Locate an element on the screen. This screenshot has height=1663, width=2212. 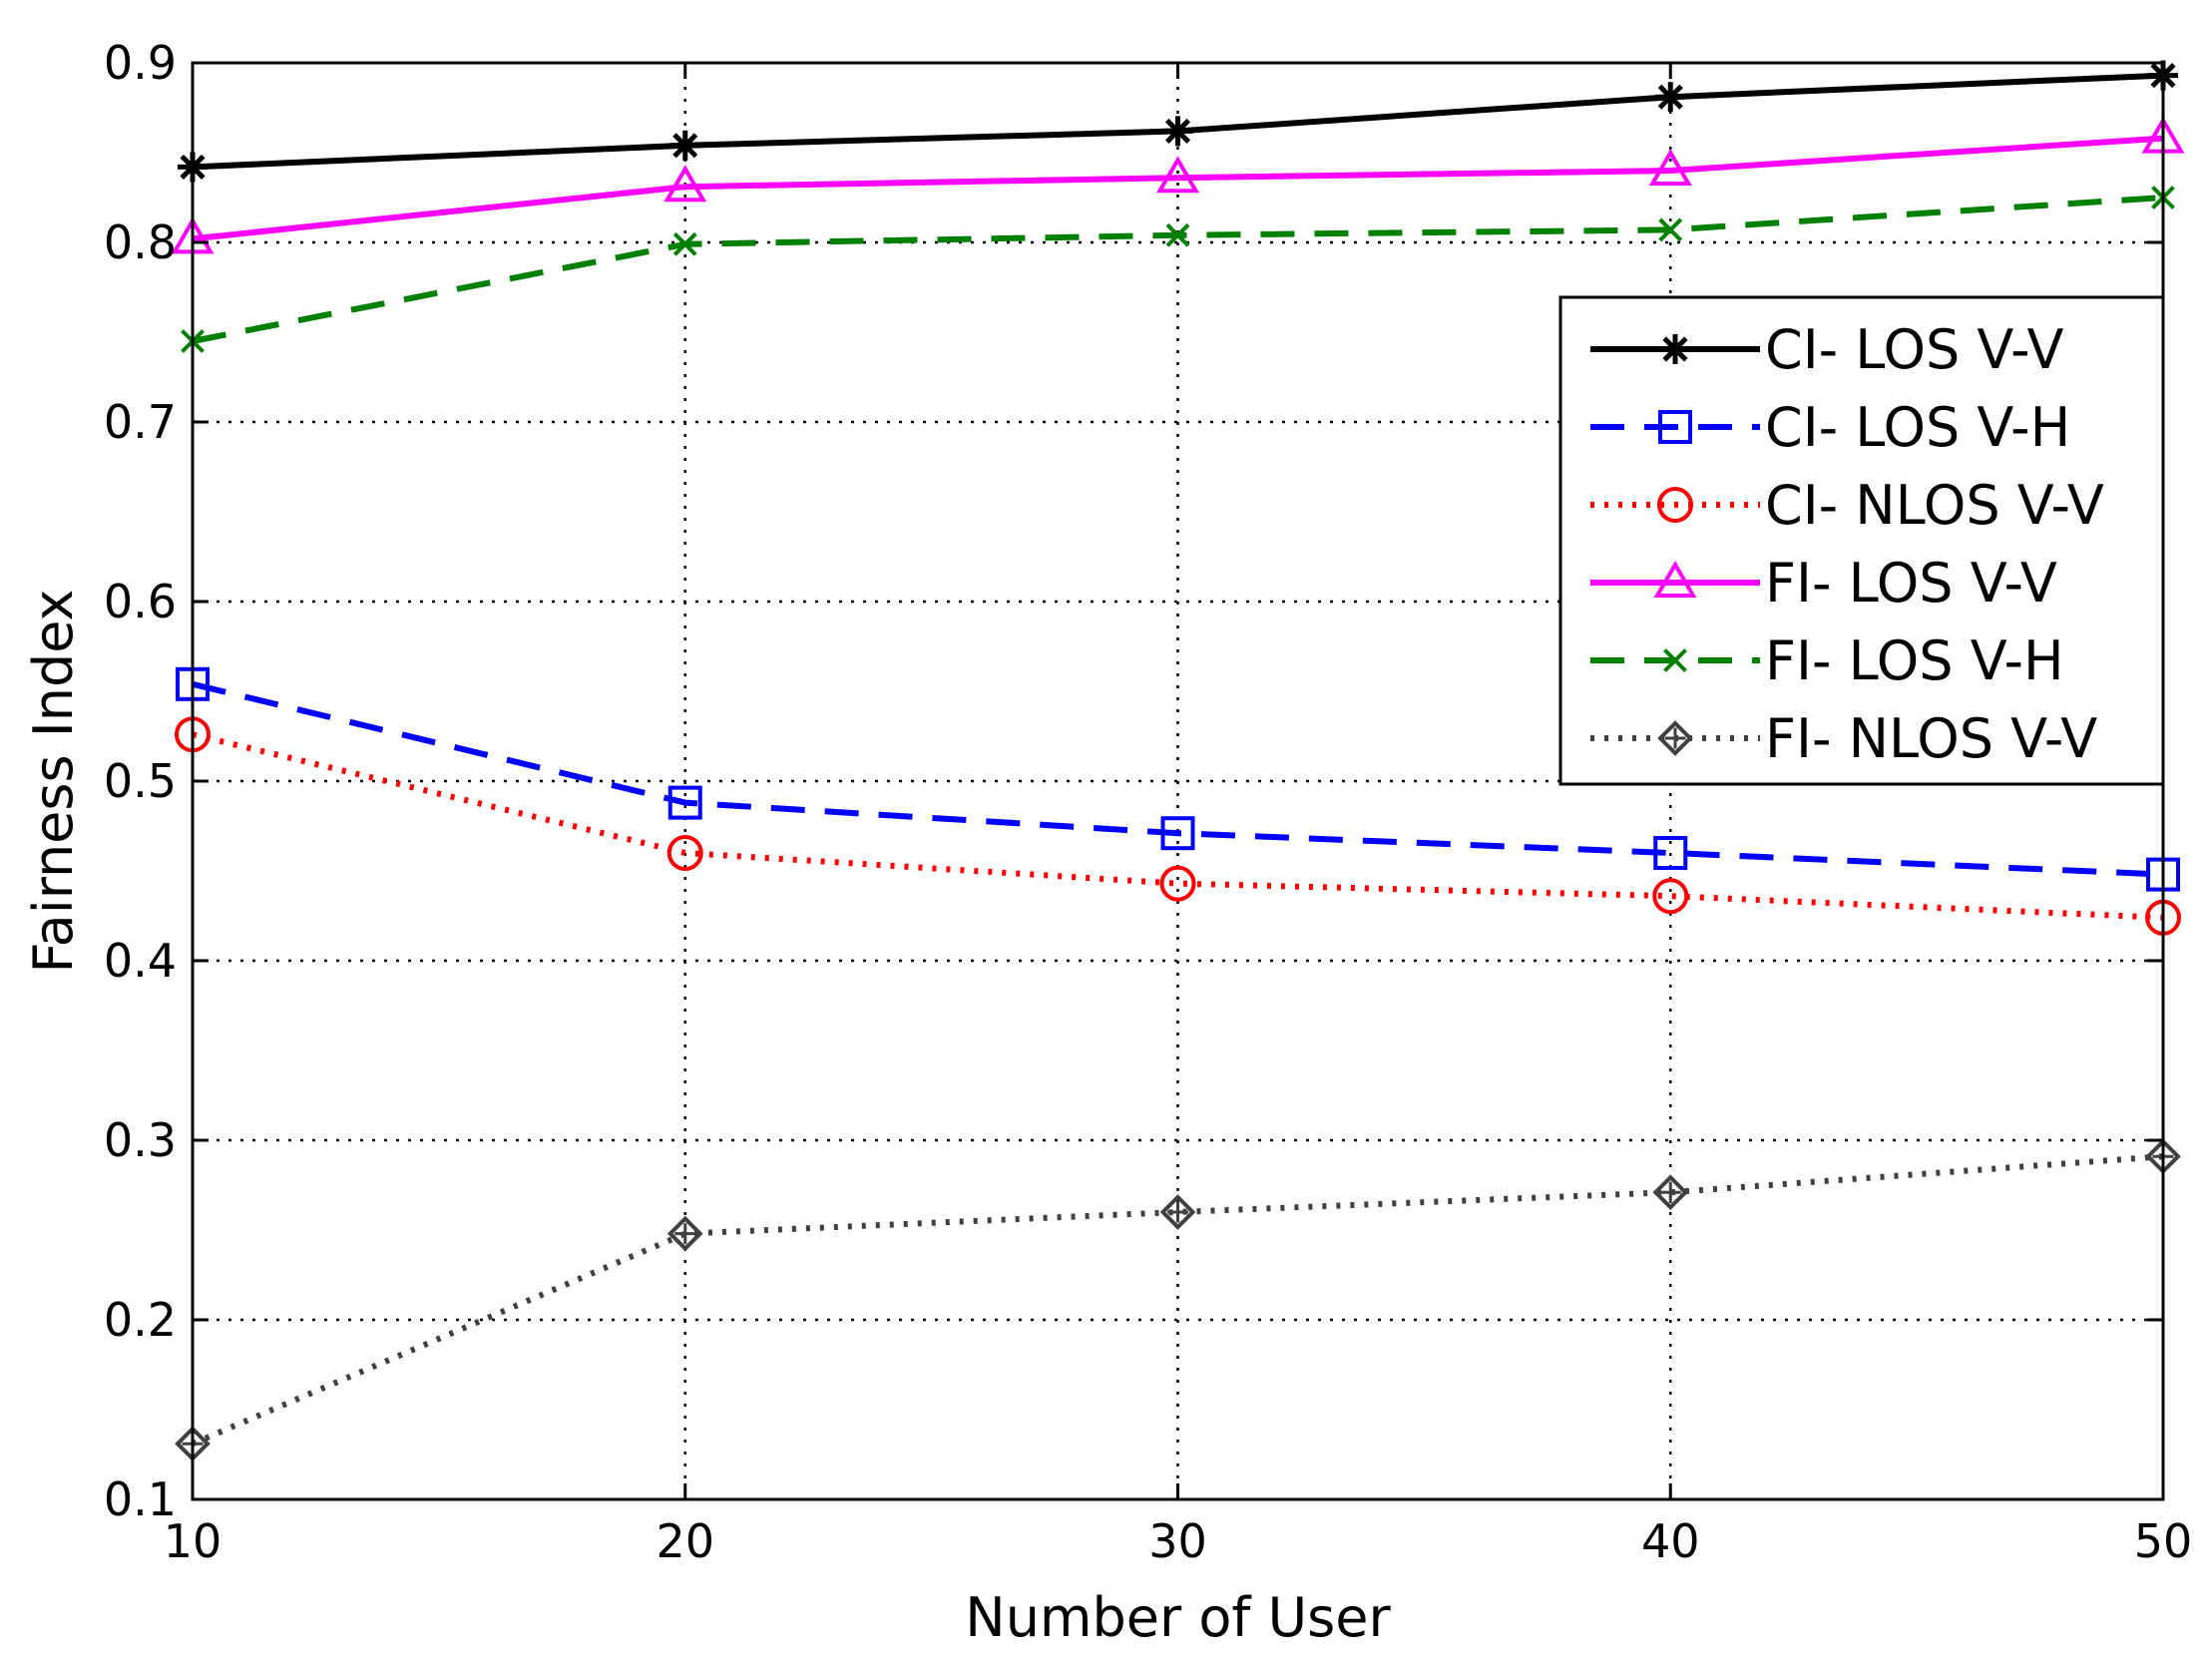
series-line-ci-los-v-h is located at coordinates (1178, 779).